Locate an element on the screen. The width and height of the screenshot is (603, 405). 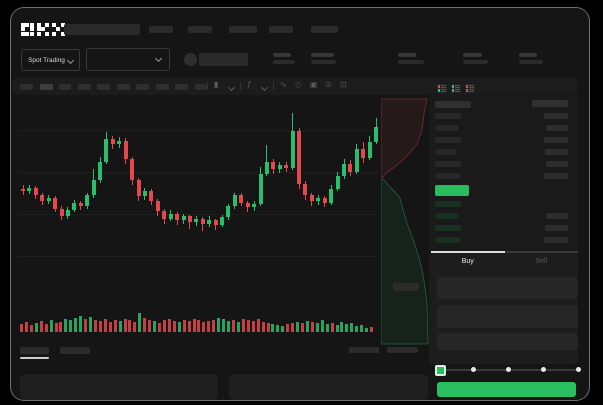
ob-mode-line is located at coordinates (471, 86).